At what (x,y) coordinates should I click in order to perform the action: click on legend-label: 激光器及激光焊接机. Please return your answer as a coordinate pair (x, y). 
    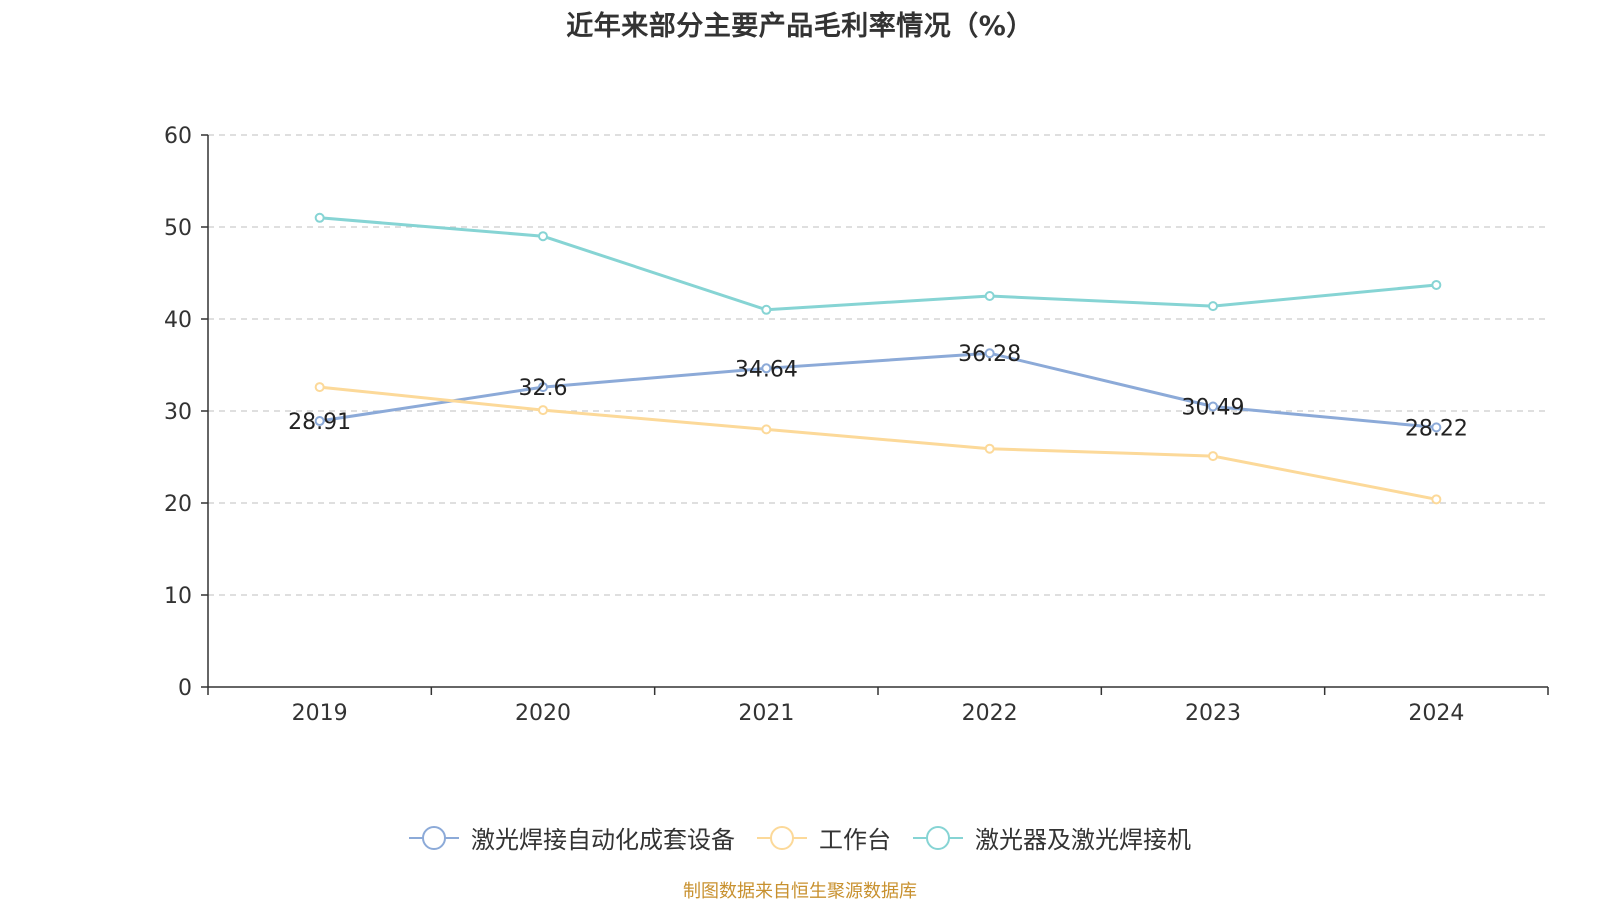
    Looking at the image, I should click on (1083, 840).